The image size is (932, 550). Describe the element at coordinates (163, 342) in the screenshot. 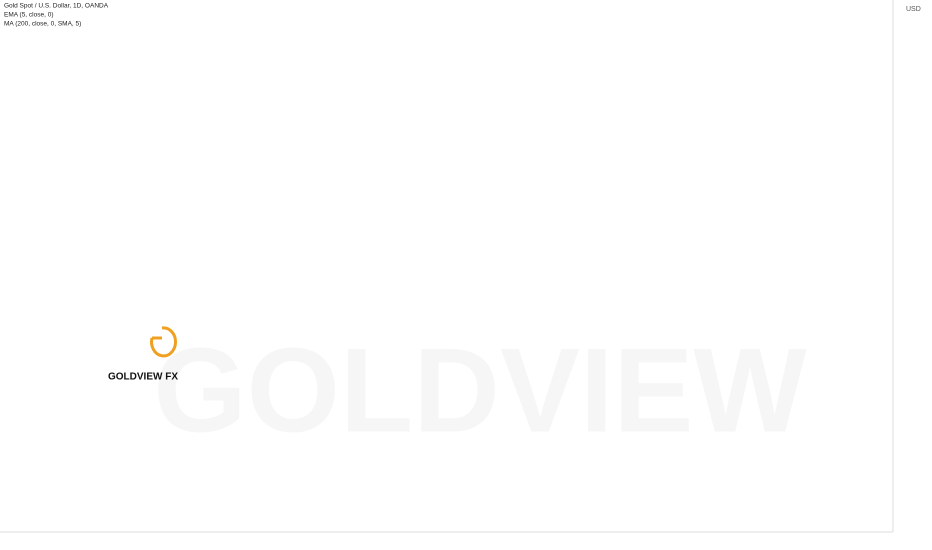

I see `logo-icon` at that location.